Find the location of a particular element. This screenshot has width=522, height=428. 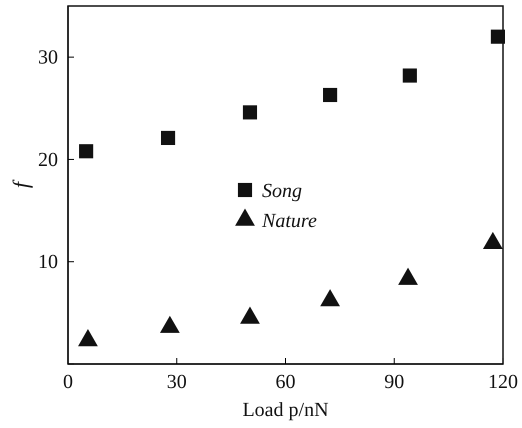

x-tick-label: 120 is located at coordinates (503, 382).